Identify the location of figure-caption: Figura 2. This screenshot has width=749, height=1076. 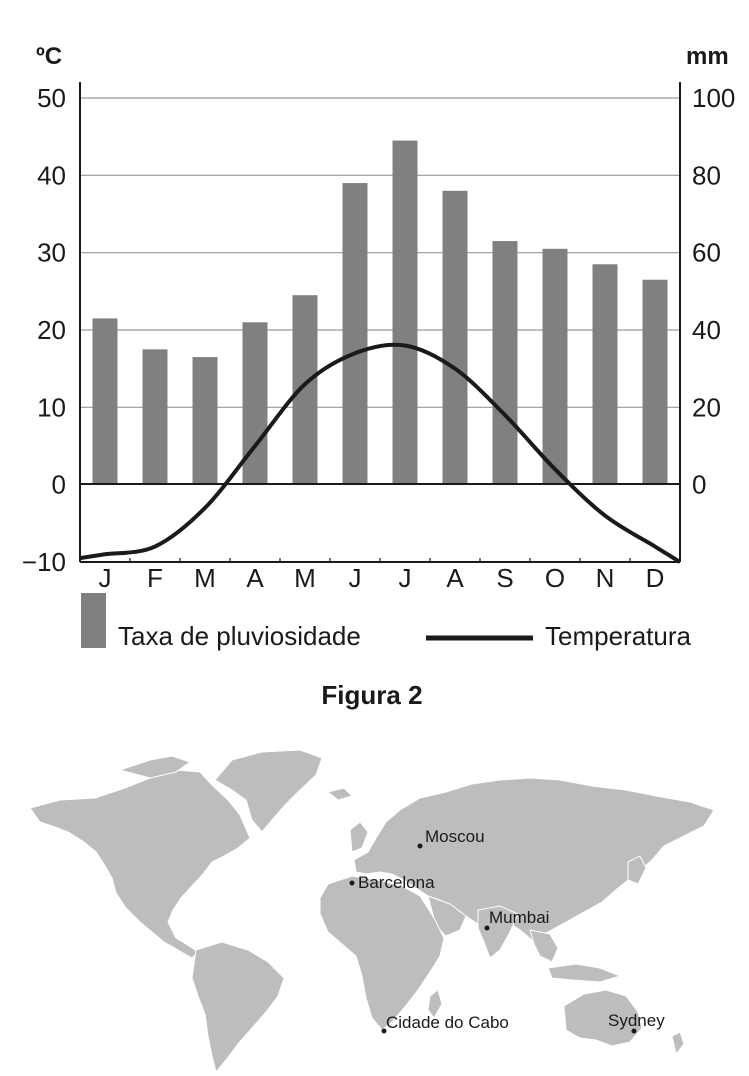
(371, 695).